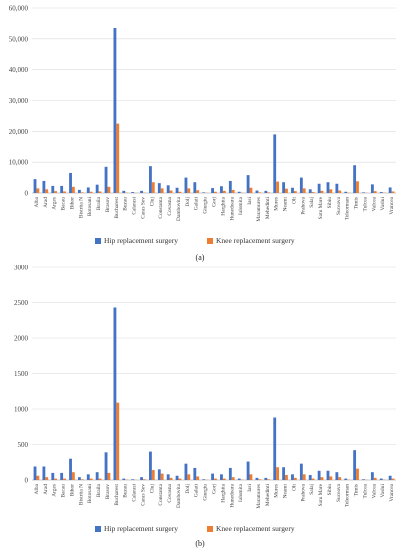  I want to click on x-category-label: Galati, so click(197, 203).